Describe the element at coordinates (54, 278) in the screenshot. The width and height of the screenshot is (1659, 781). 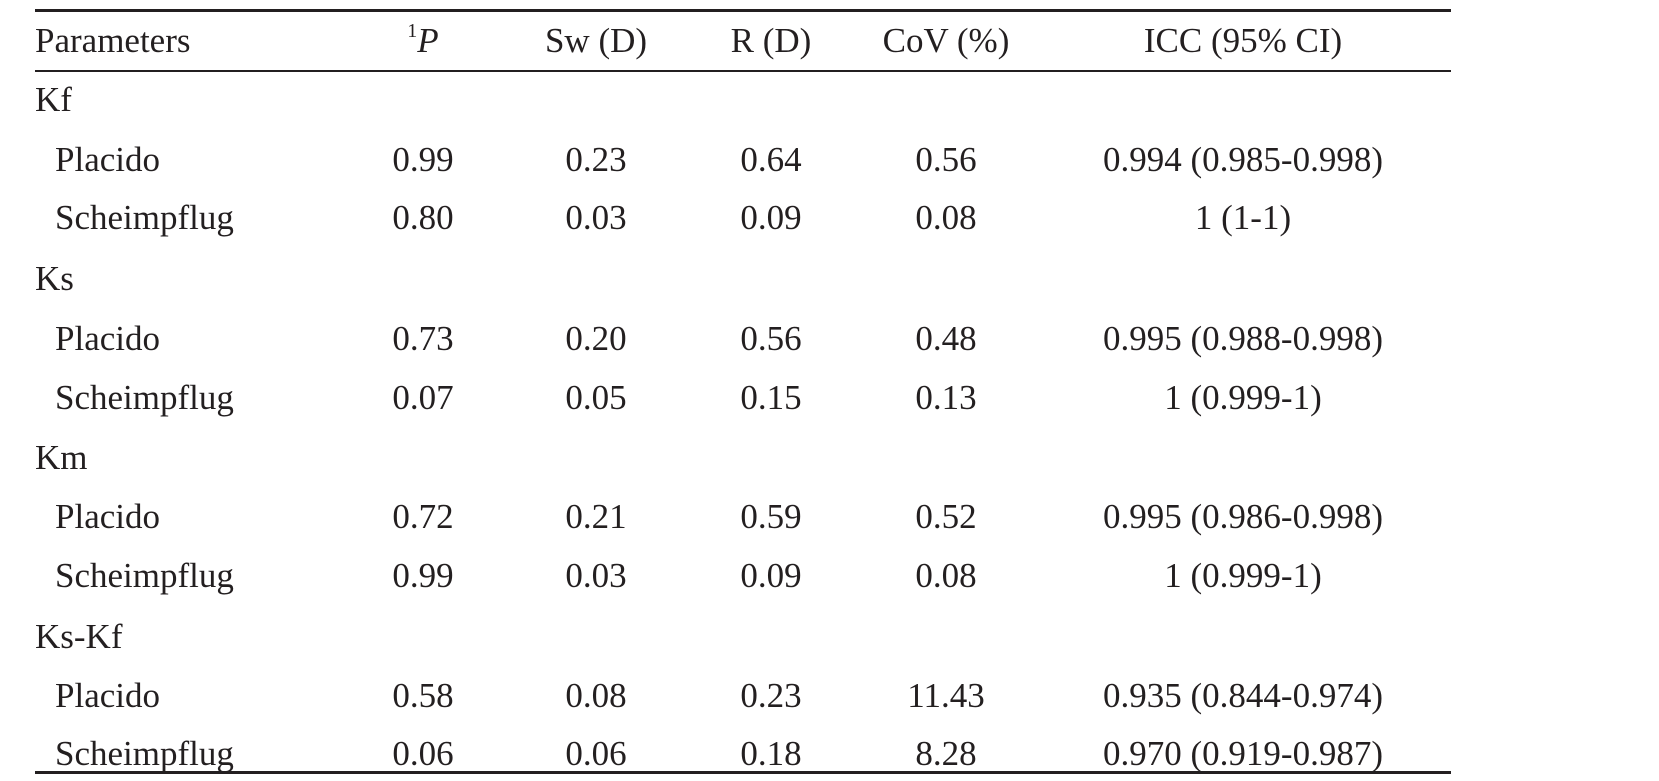
I see `group-label: Ks` at that location.